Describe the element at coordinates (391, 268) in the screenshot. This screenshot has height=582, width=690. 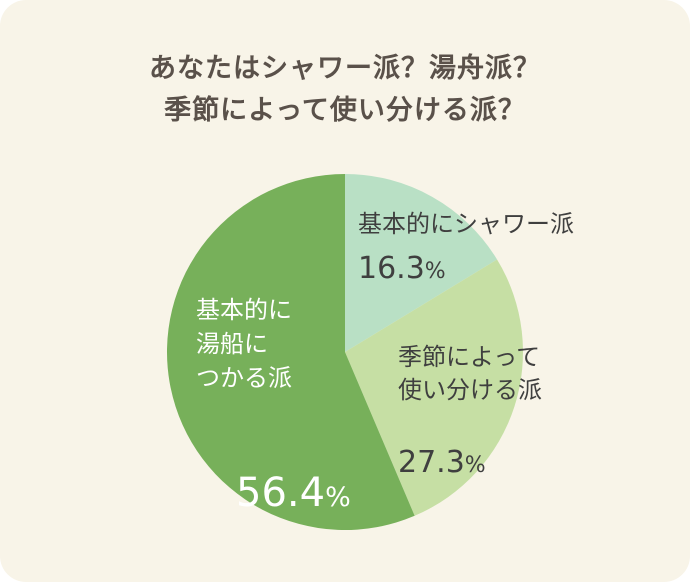
I see `slice-1-value-number: 16.3` at that location.